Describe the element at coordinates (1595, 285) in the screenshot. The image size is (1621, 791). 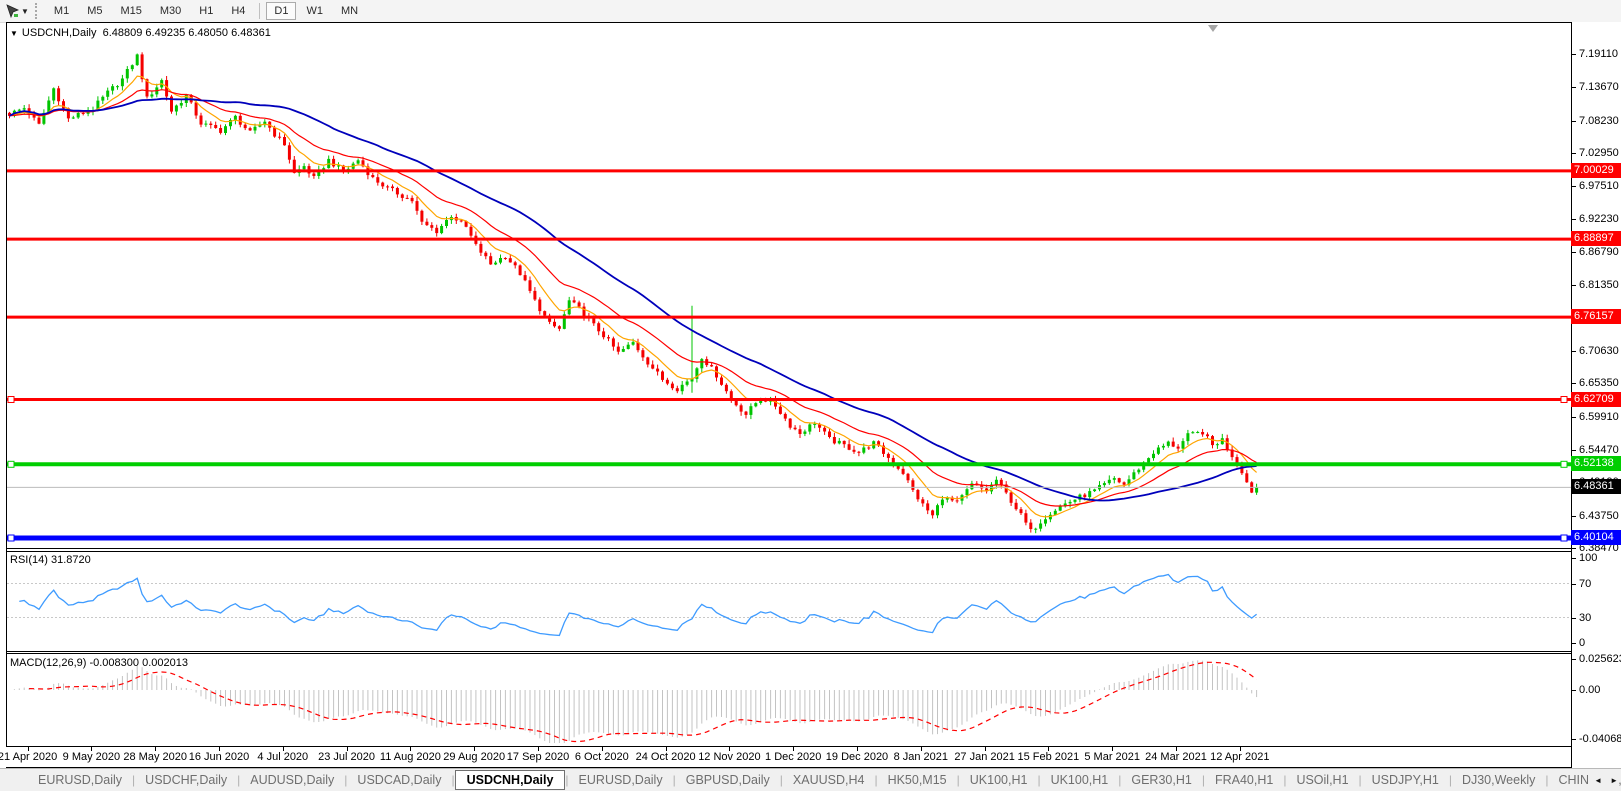
I see `price-axis-label: 6.81350` at that location.